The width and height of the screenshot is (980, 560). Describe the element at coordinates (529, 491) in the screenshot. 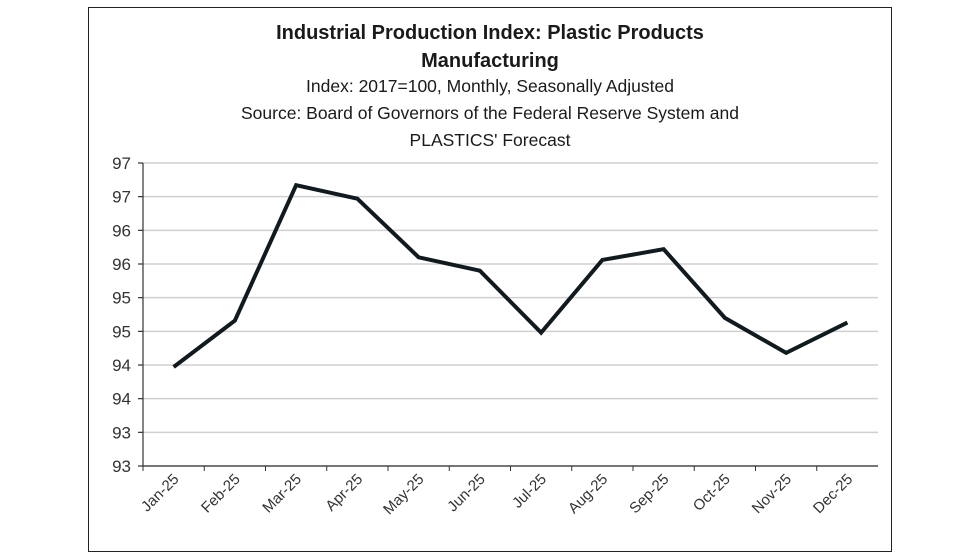

I see `x-tick-label: Jul-25` at that location.